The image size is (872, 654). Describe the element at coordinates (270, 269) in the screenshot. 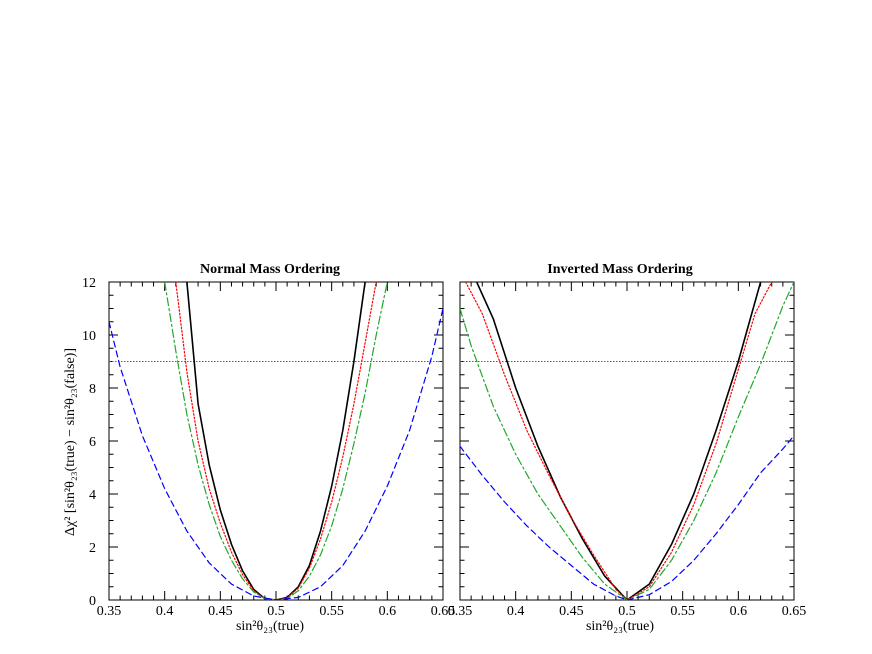

I see `panel-title-normal: Normal Mass Ordering` at that location.